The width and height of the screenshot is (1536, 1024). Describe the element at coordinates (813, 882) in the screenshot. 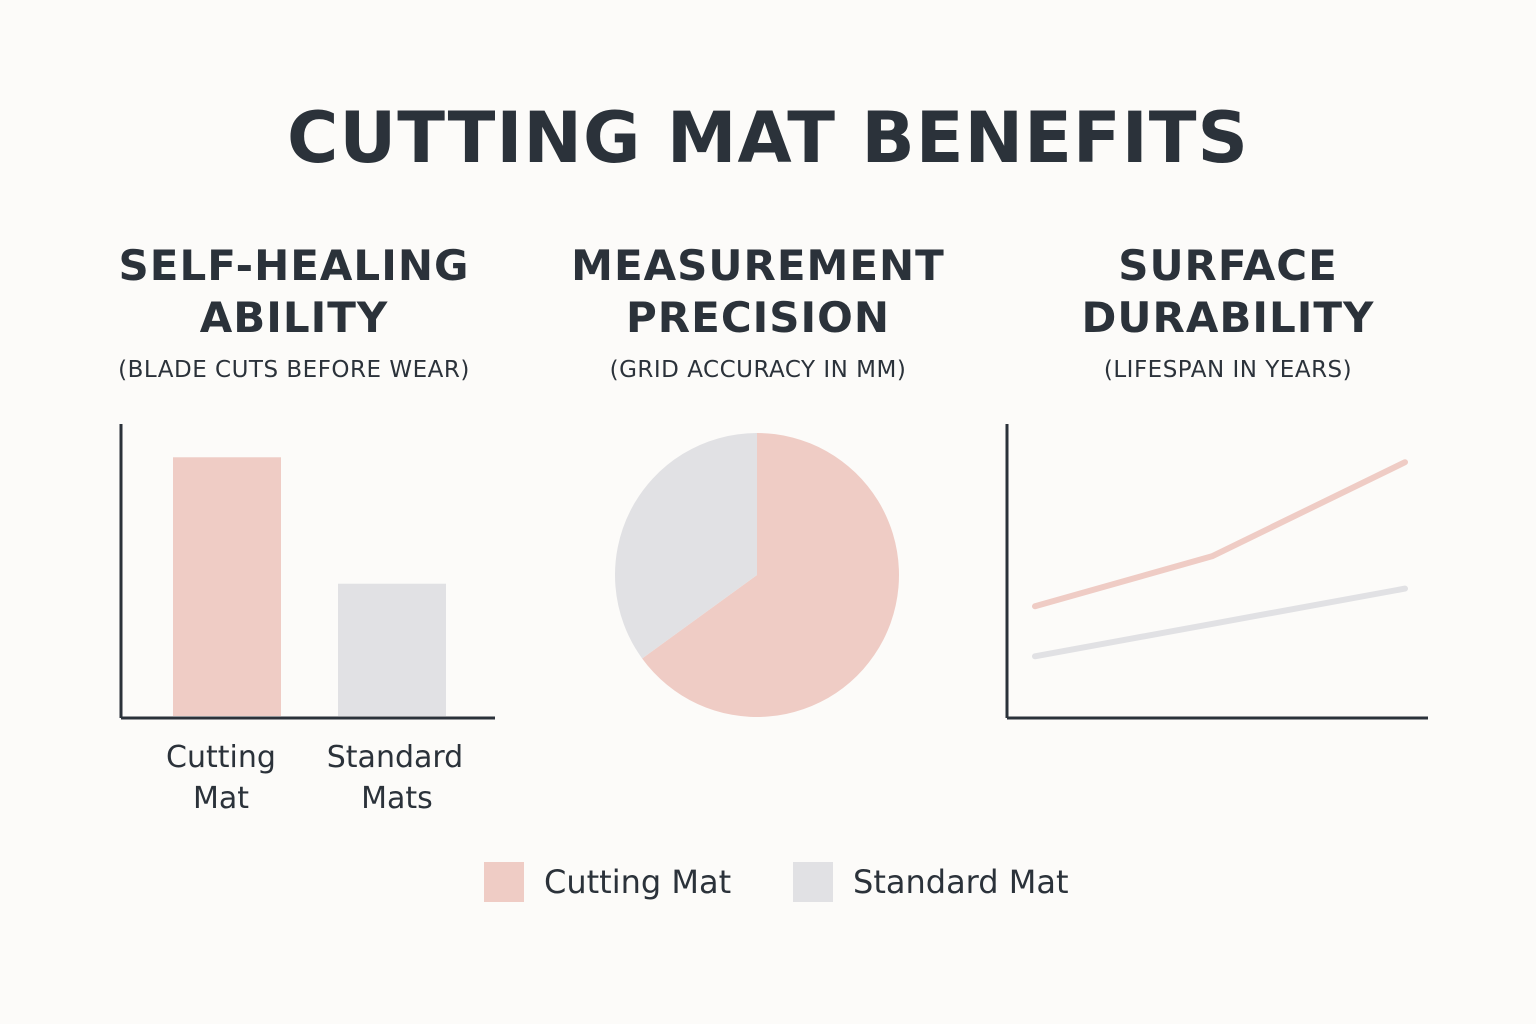

I see `legend-swatch-standard-mat` at that location.